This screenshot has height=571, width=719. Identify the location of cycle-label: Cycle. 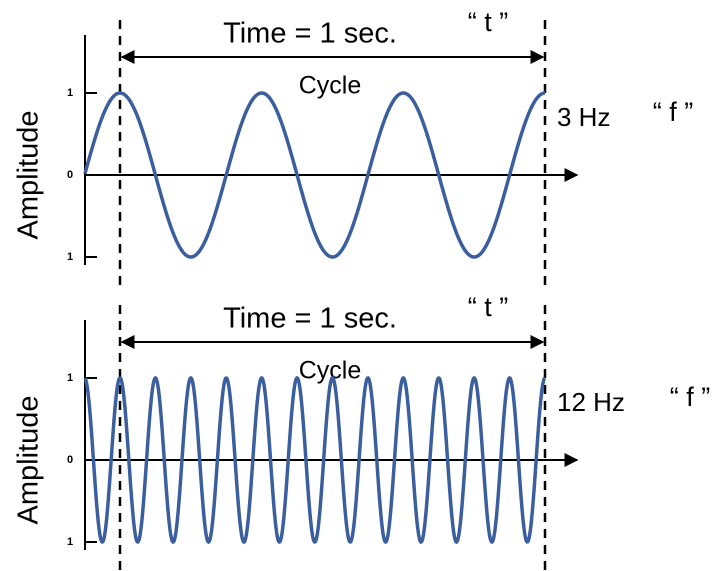
(330, 86).